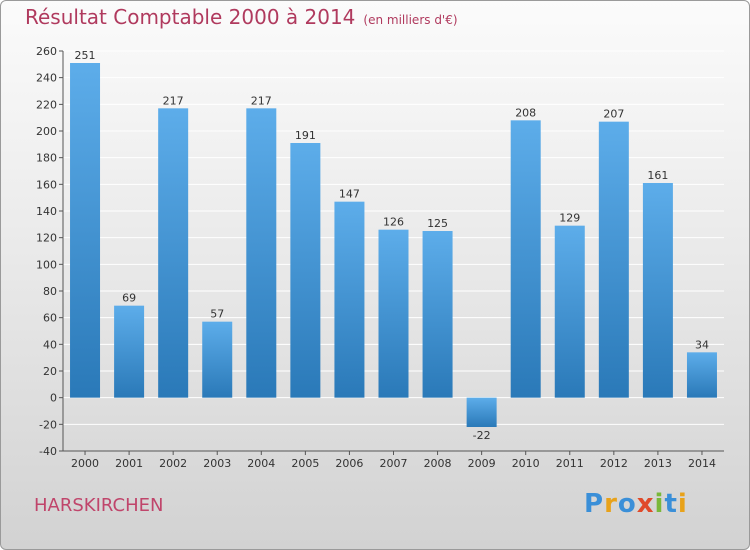 The height and width of the screenshot is (550, 750). What do you see at coordinates (305, 463) in the screenshot?
I see `x-tick-label: 2005` at bounding box center [305, 463].